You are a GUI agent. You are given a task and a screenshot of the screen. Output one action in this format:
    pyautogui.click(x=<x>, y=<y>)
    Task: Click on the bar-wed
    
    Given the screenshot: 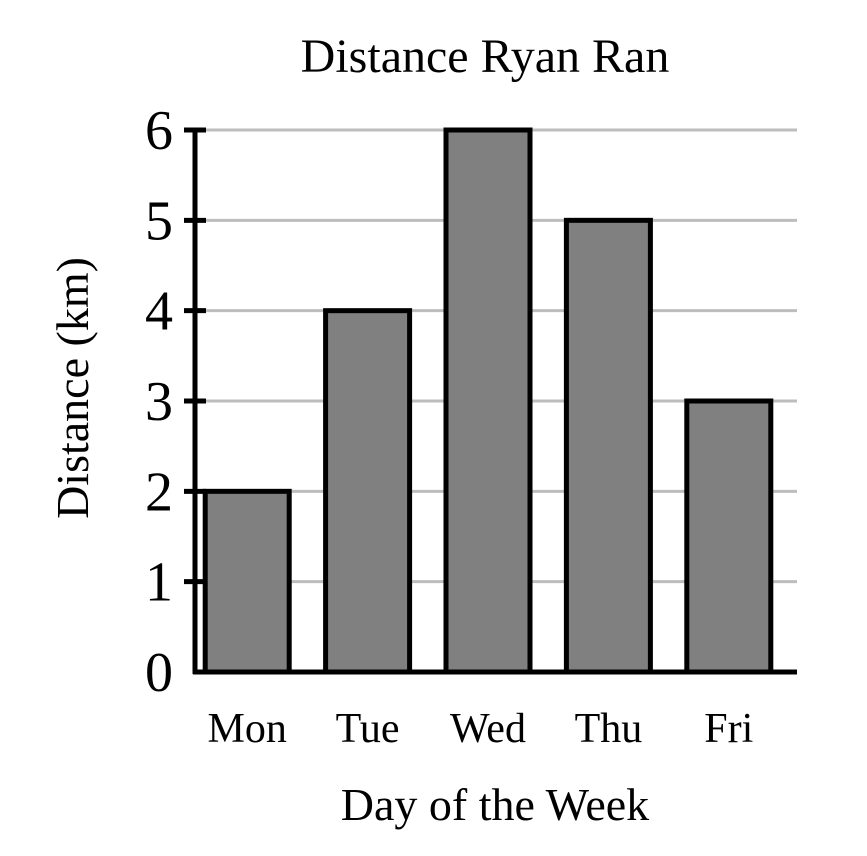 What is the action you would take?
    pyautogui.click(x=488, y=401)
    